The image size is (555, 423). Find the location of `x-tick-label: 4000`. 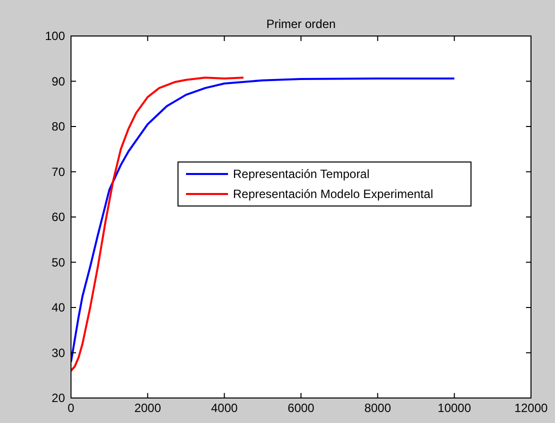

x-tick-label: 4000 is located at coordinates (224, 408).